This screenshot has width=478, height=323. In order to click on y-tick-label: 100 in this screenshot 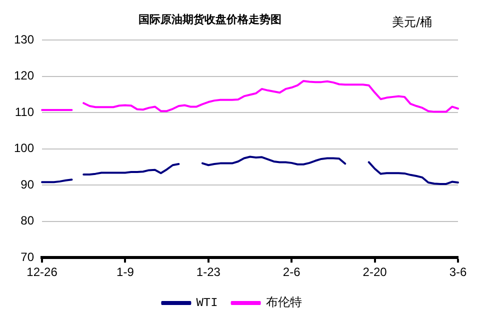, I will do `click(24, 148)`.